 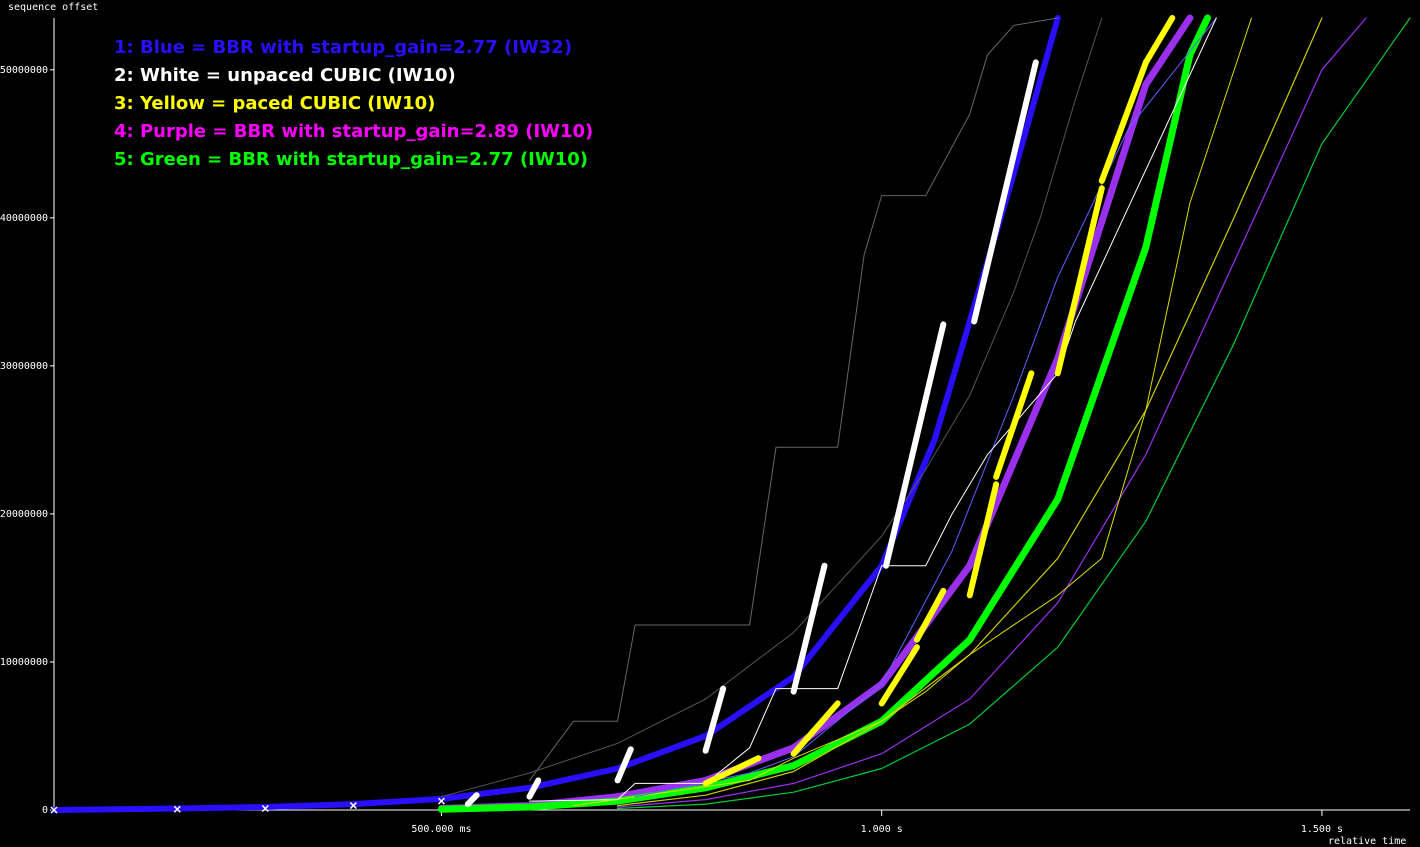 I want to click on y-tick-label: 10000000, so click(x=24, y=662).